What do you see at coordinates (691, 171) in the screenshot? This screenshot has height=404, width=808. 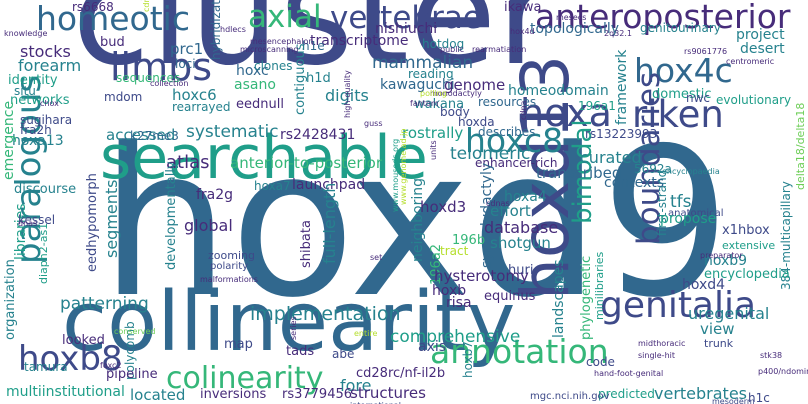 I see `word-encyclopaedia: encyclopaedia` at bounding box center [691, 171].